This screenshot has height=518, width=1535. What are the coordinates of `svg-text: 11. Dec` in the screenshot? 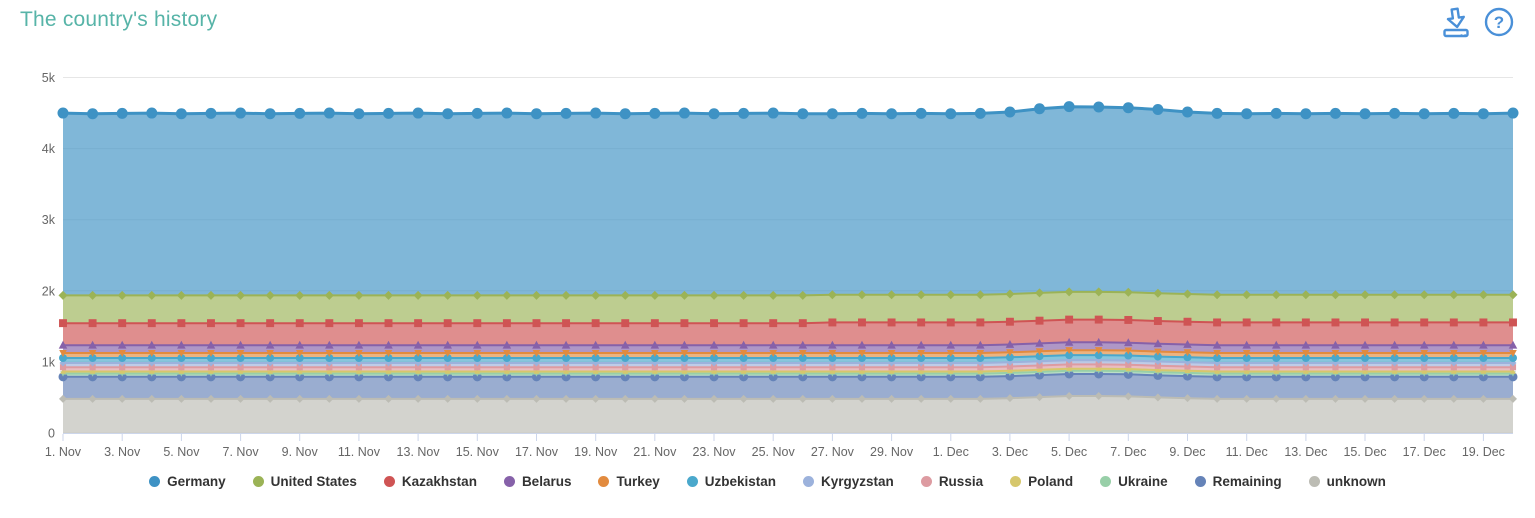 It's located at (1247, 452).